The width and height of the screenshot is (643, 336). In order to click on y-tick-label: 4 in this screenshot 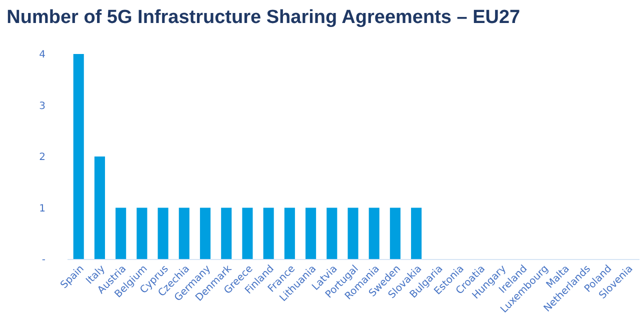, I will do `click(42, 55)`.